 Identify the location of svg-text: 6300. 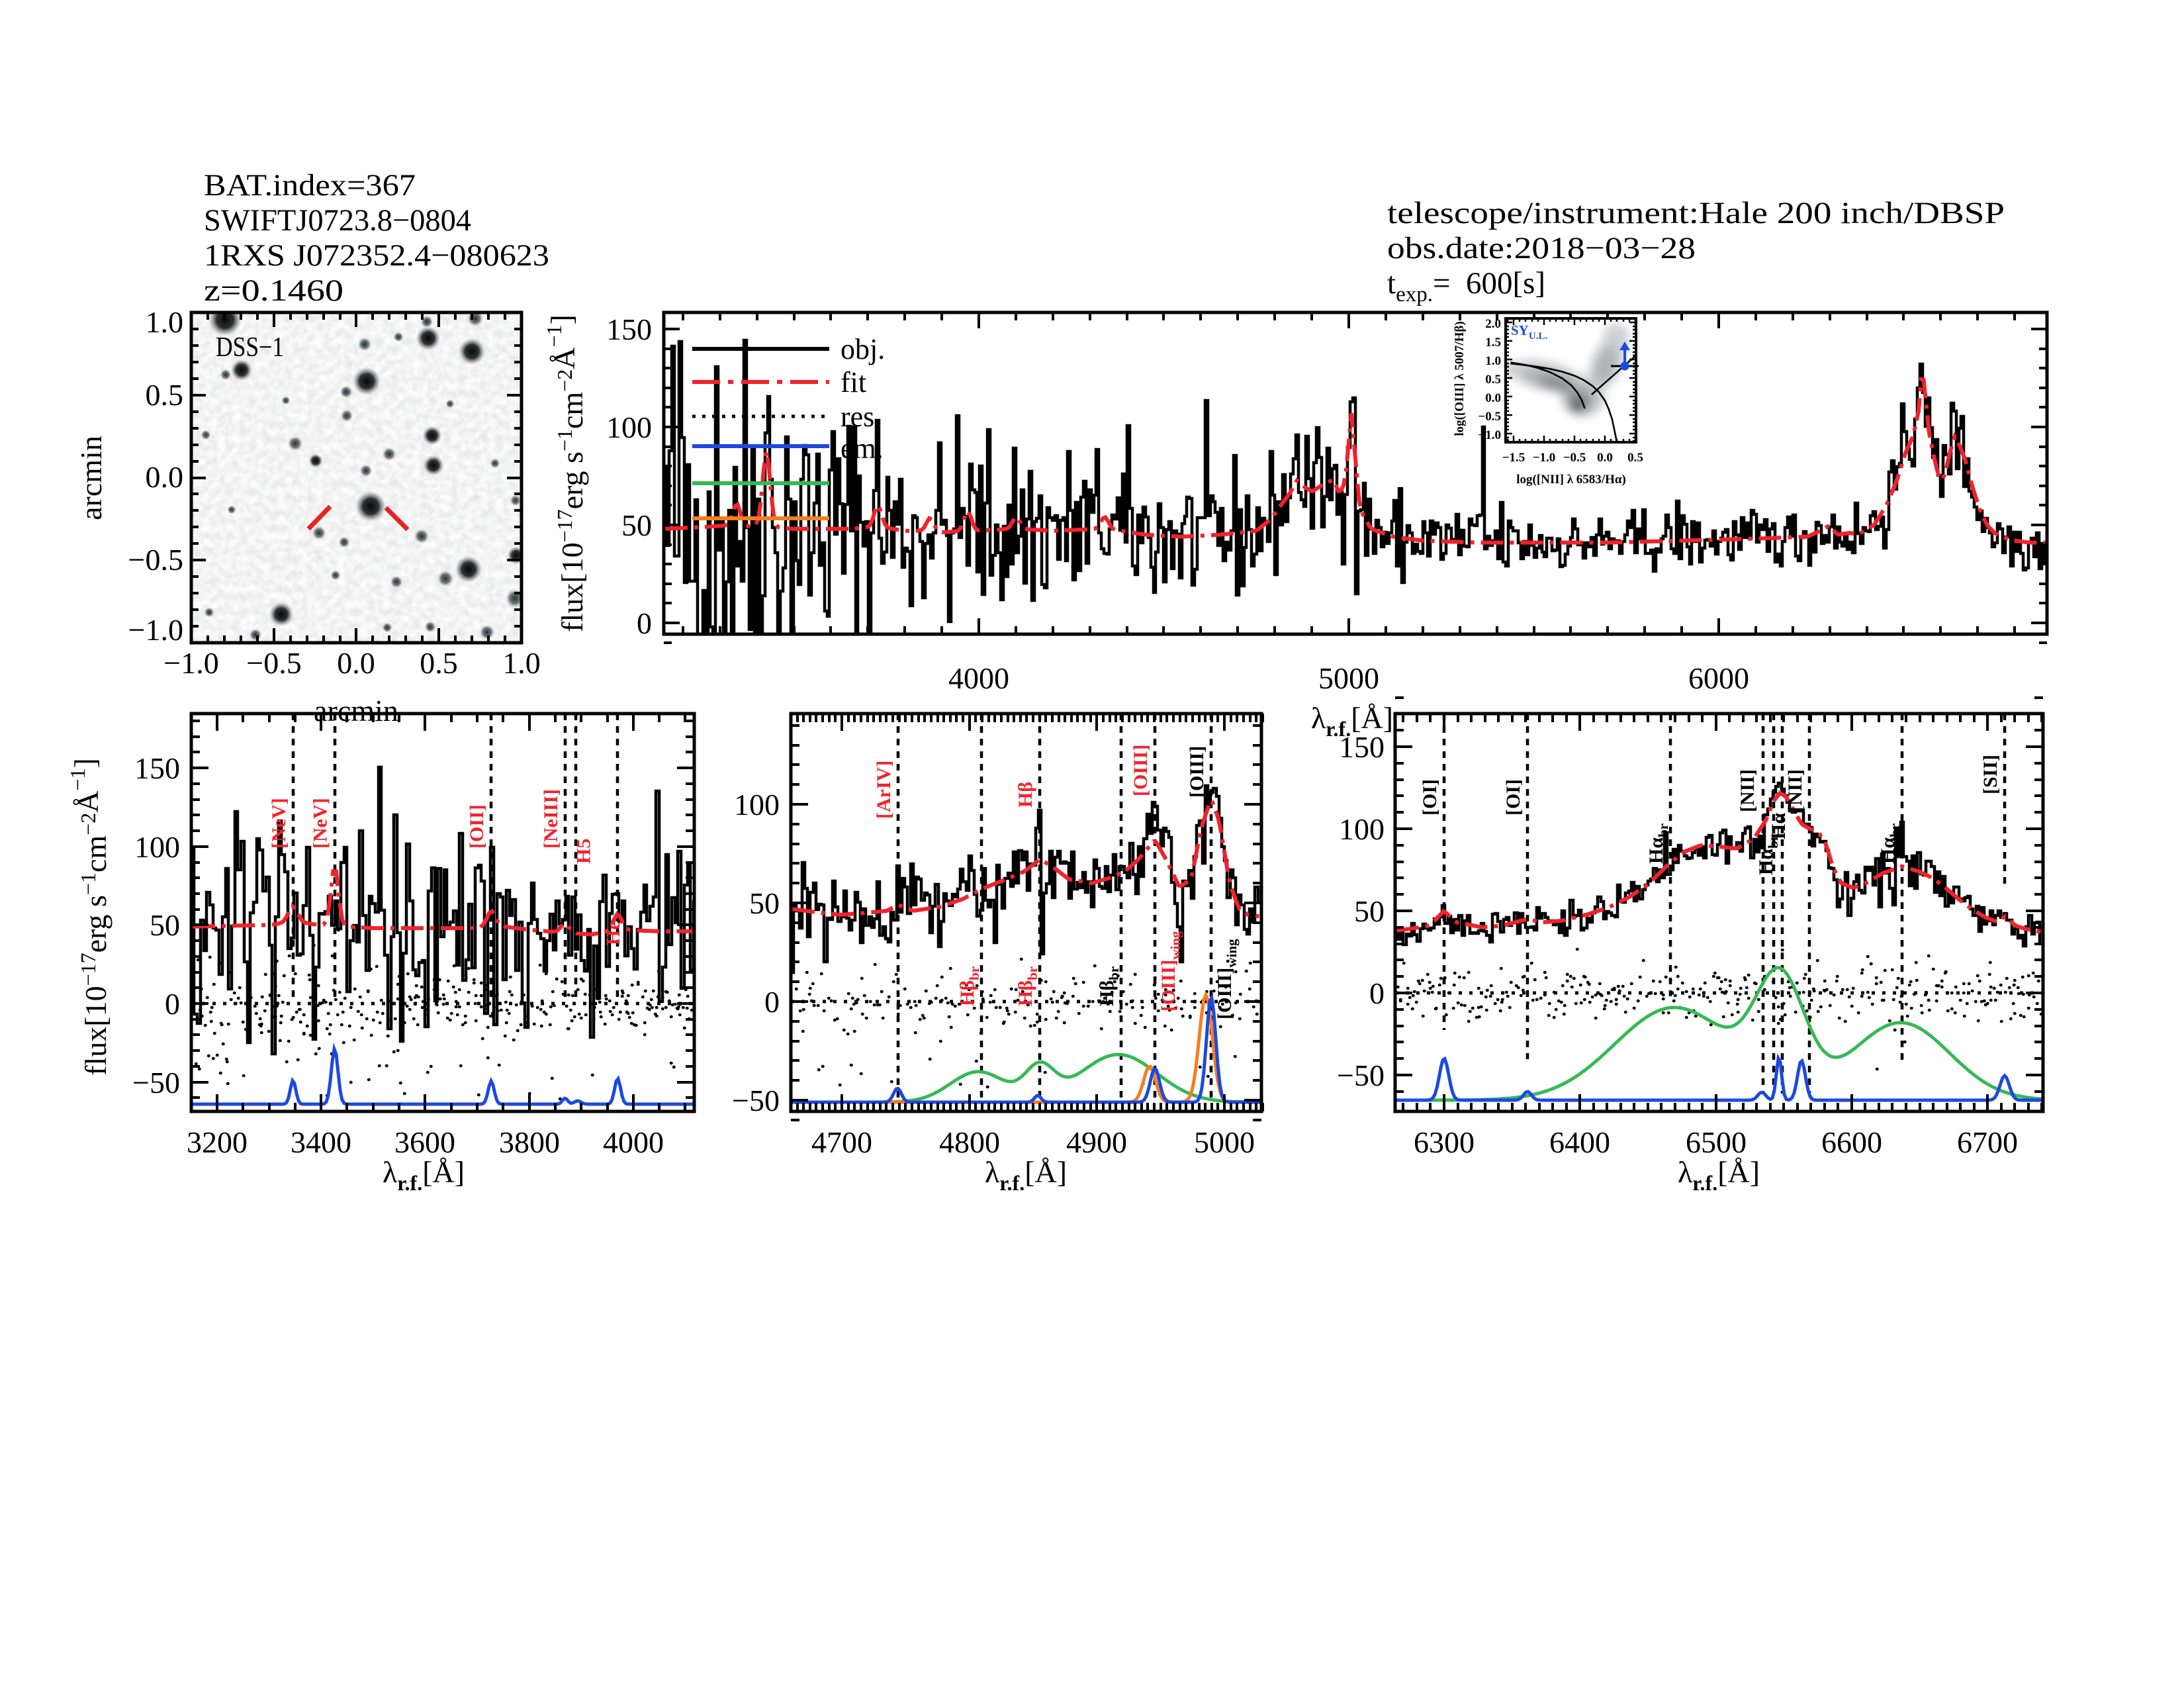
(1444, 1142).